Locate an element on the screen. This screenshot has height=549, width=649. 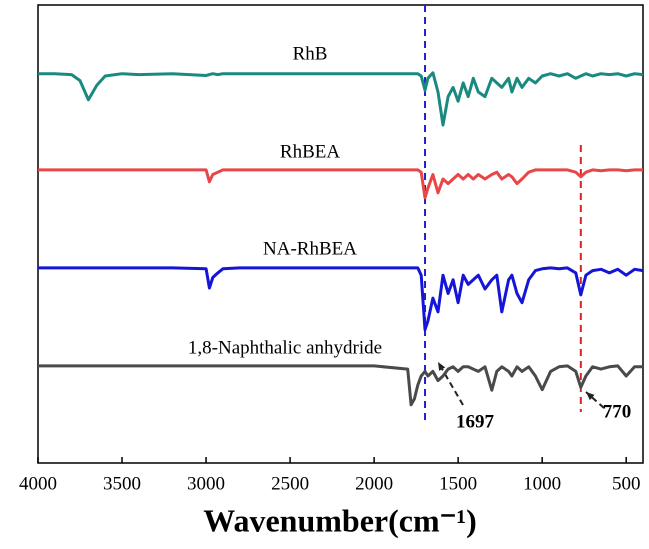
x-tick-label: 1000 is located at coordinates (542, 483).